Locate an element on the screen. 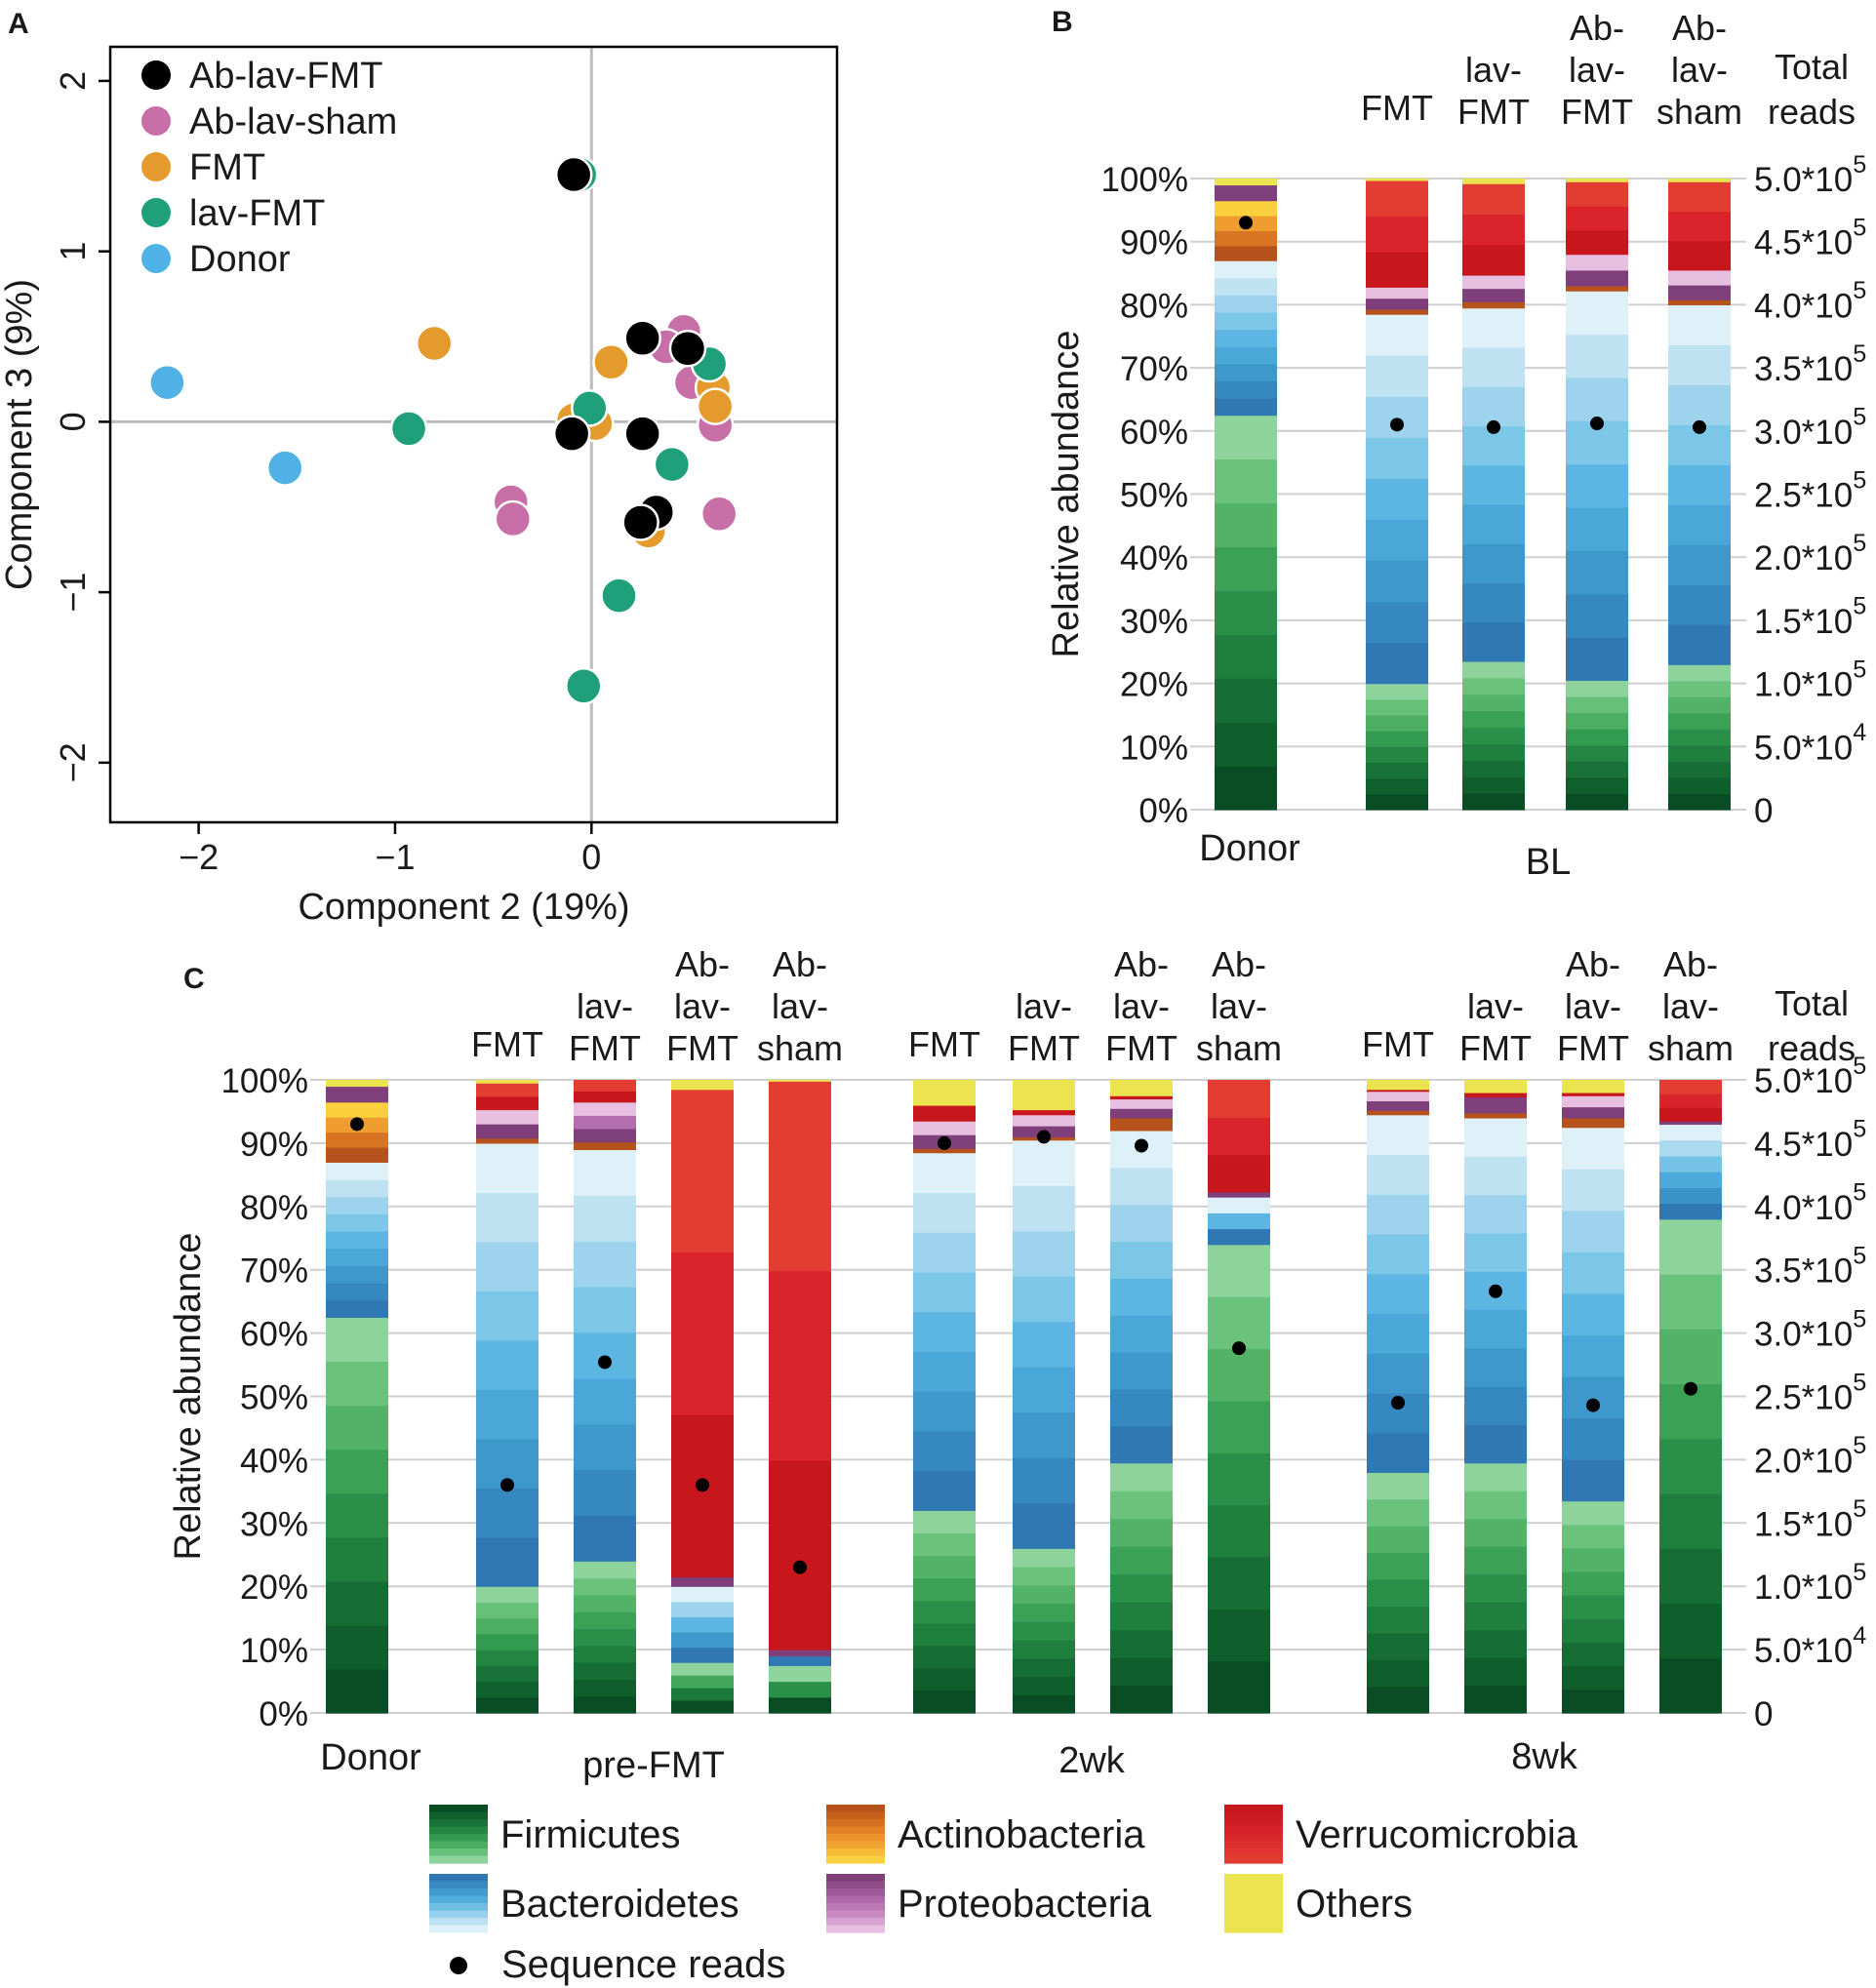 The width and height of the screenshot is (1876, 1988). y2-tick-label: 3.0*105 is located at coordinates (1810, 428).